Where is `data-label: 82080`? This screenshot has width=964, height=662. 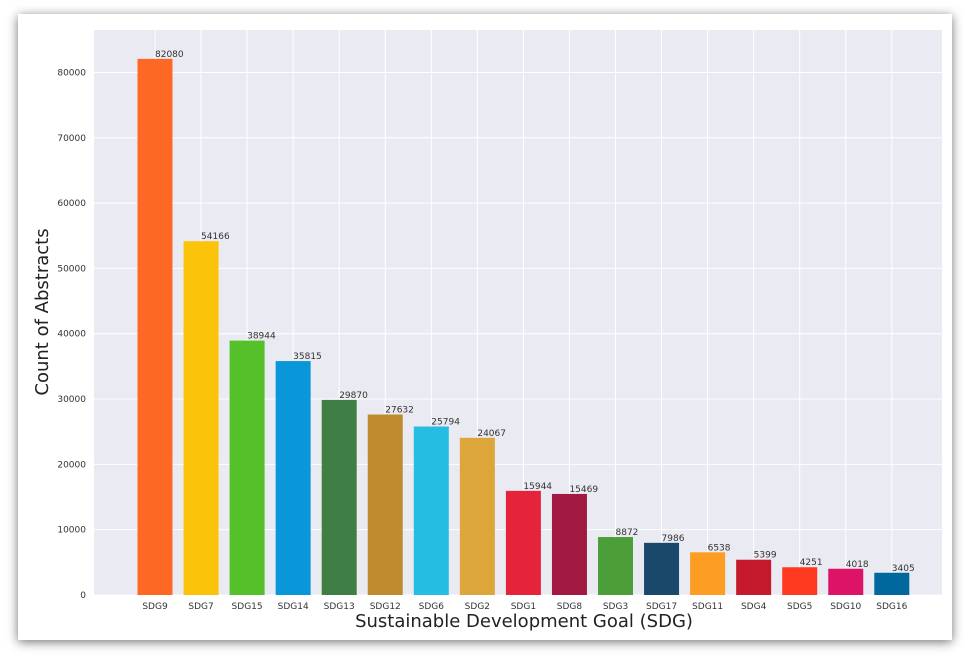 data-label: 82080 is located at coordinates (169, 55).